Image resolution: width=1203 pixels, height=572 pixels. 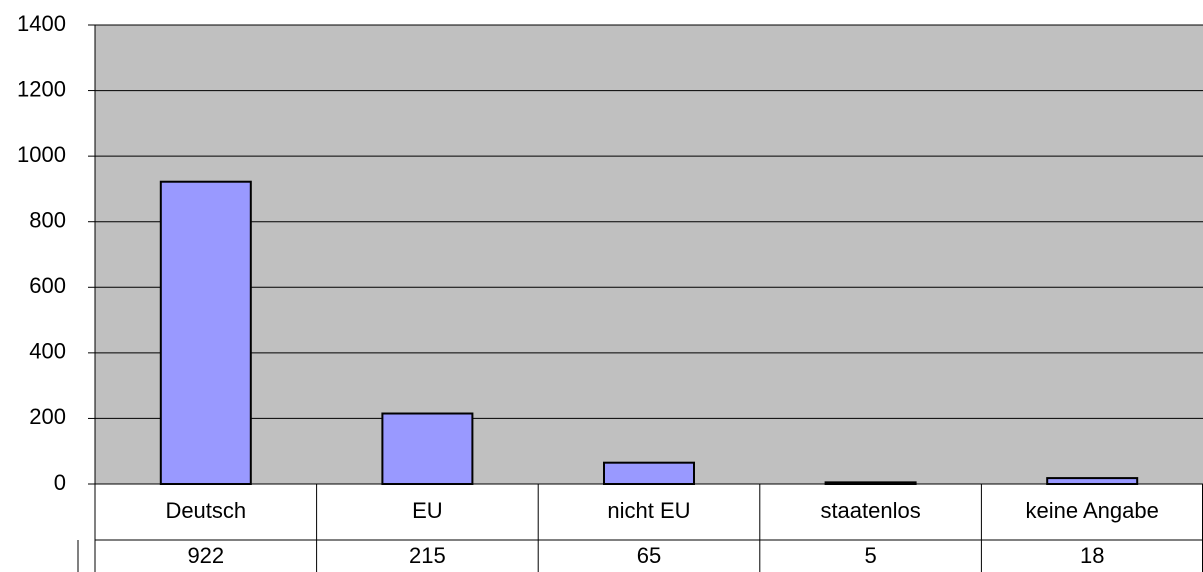 What do you see at coordinates (47, 416) in the screenshot?
I see `y-tick-label: 200` at bounding box center [47, 416].